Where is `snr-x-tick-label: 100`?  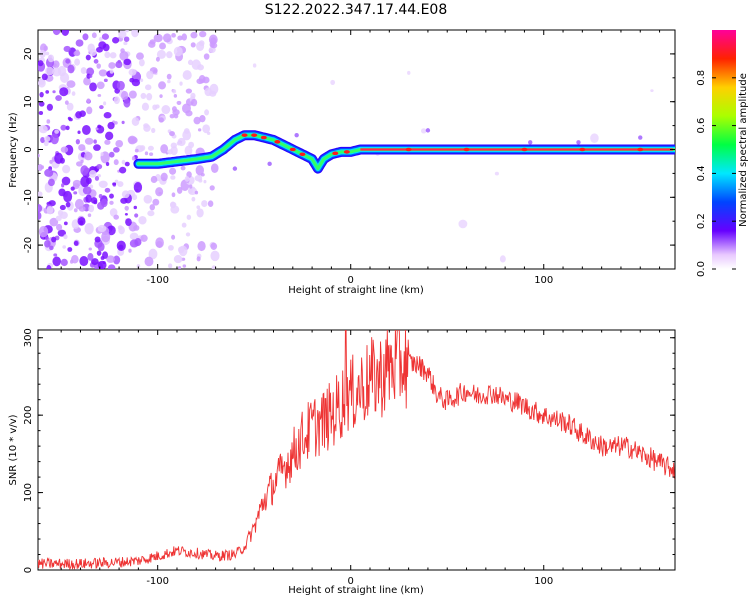 snr-x-tick-label: 100 is located at coordinates (543, 581).